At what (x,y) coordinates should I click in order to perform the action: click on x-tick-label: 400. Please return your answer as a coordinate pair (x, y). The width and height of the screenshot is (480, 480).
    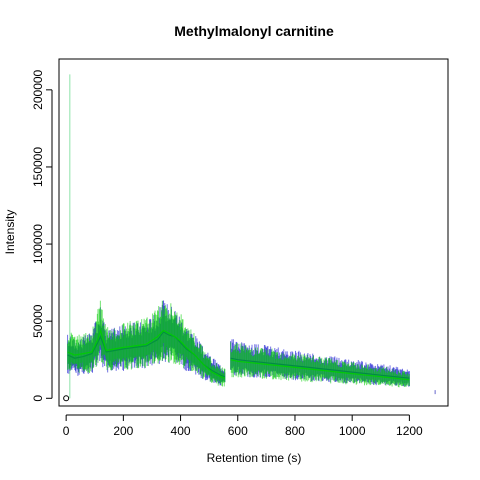
    Looking at the image, I should click on (181, 431).